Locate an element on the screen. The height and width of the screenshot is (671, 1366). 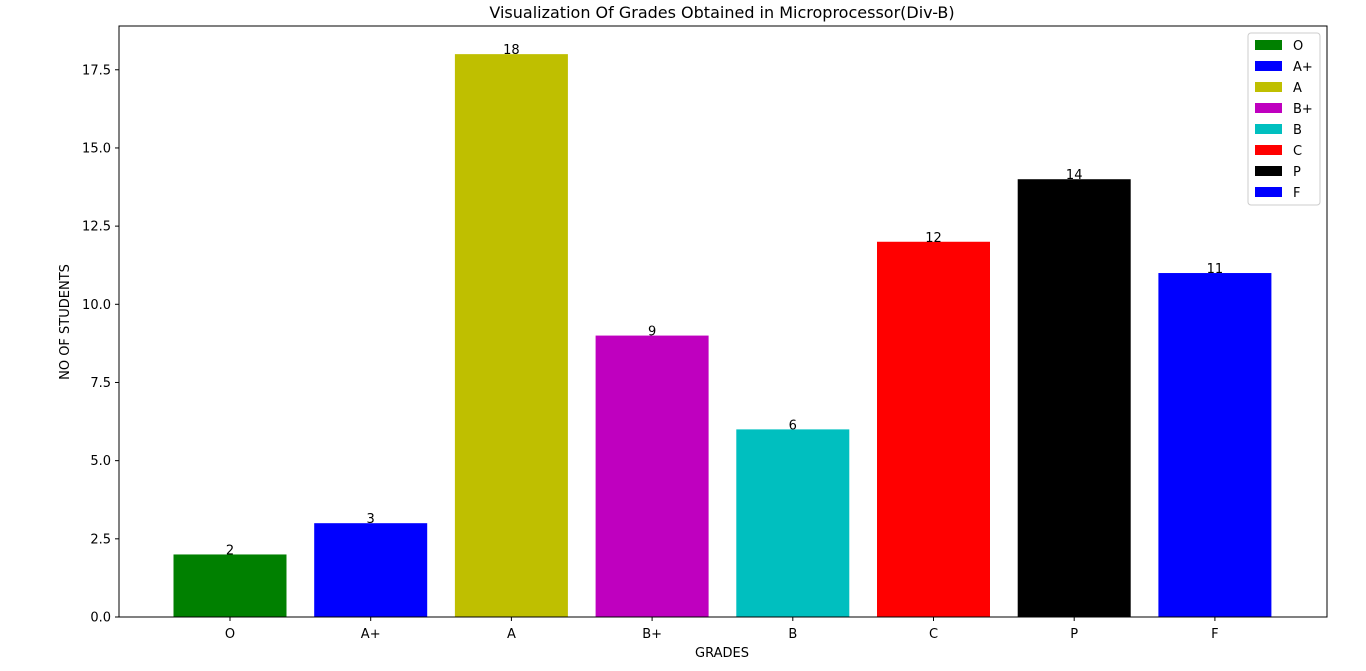
legend-label-P: P is located at coordinates (1297, 172).